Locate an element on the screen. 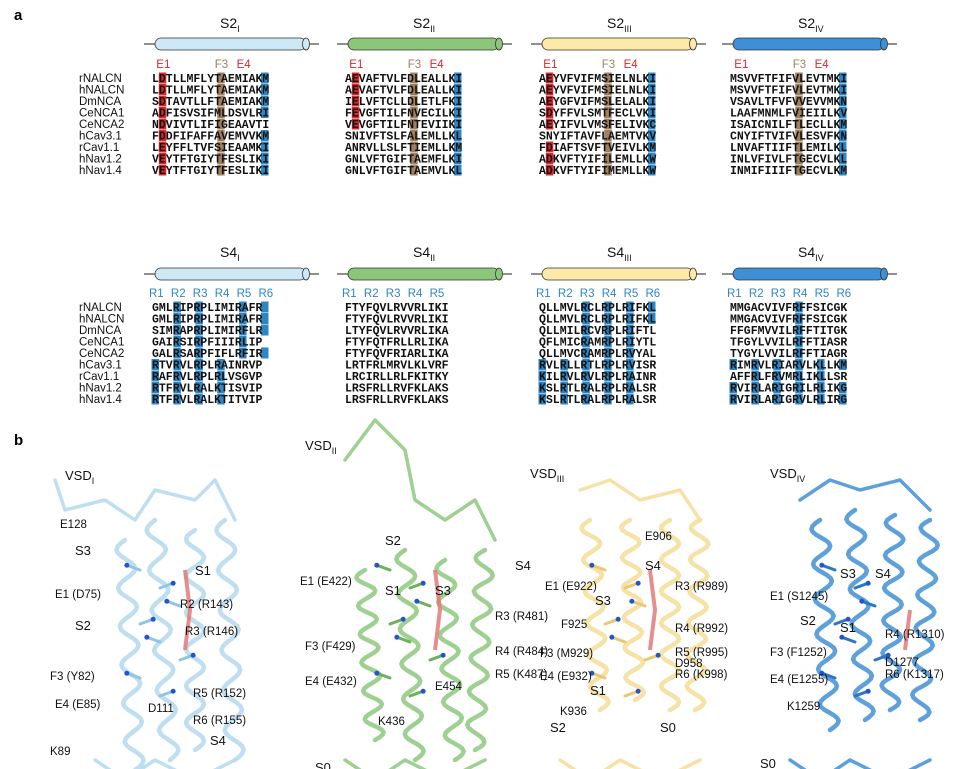 Image resolution: width=965 pixels, height=769 pixels. s2-sequence-row: NDVIVTLIFIGEAAVTI is located at coordinates (210, 125).